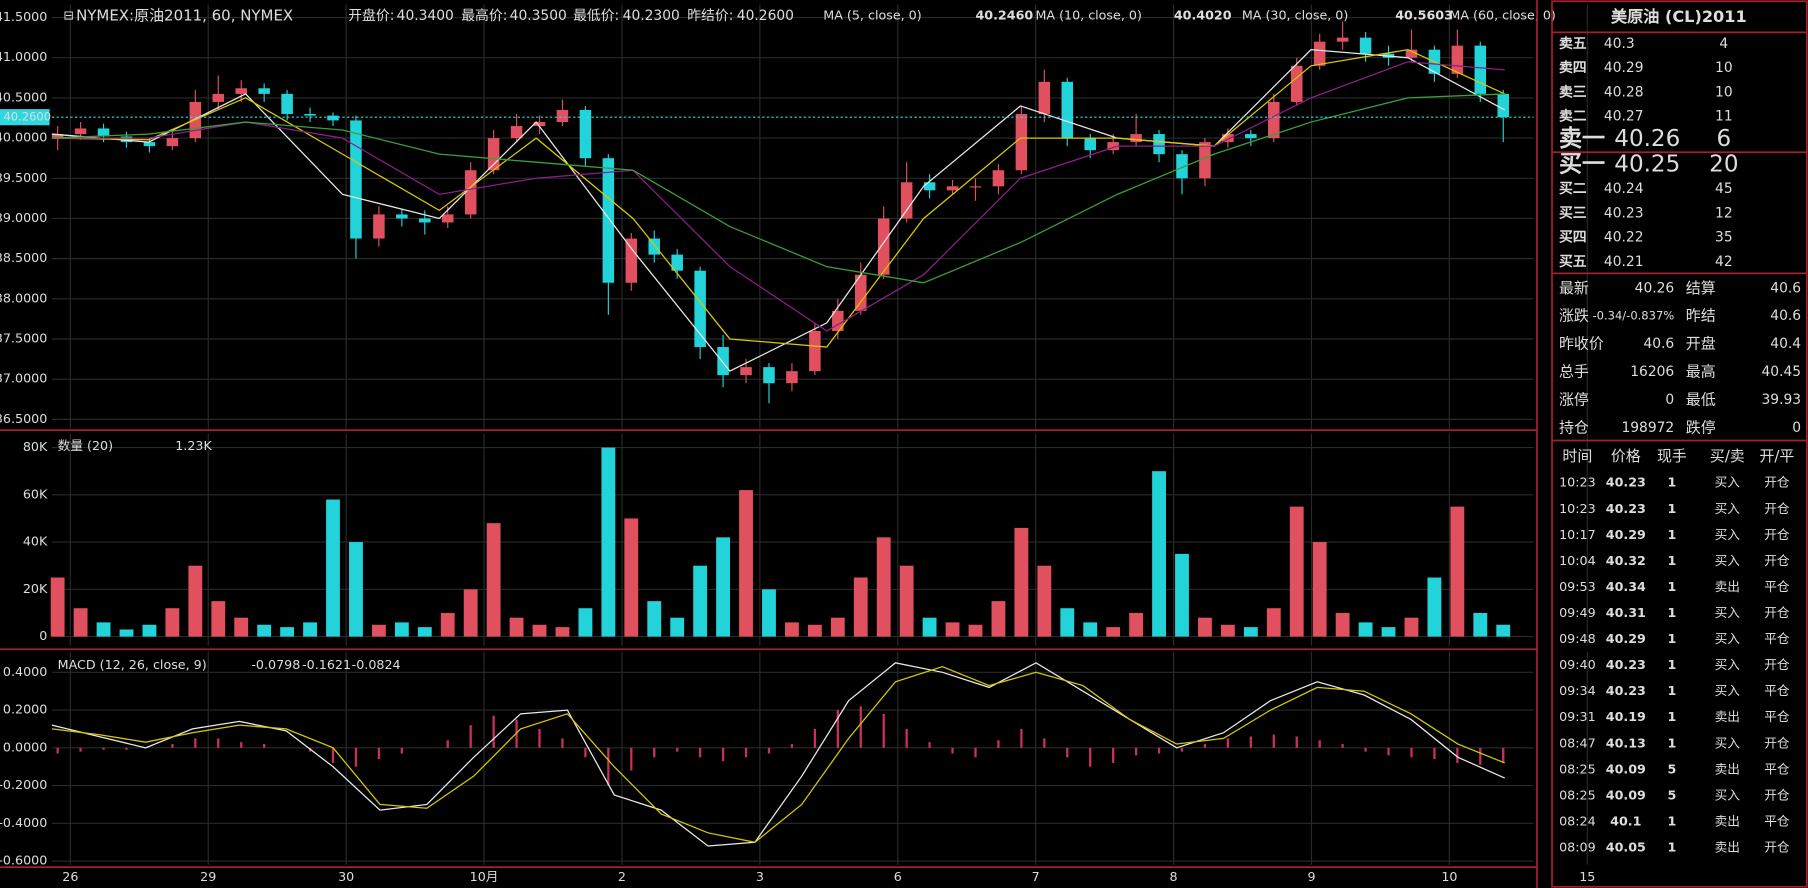  What do you see at coordinates (1577, 664) in the screenshot?
I see `trade-cell: 09:40` at bounding box center [1577, 664].